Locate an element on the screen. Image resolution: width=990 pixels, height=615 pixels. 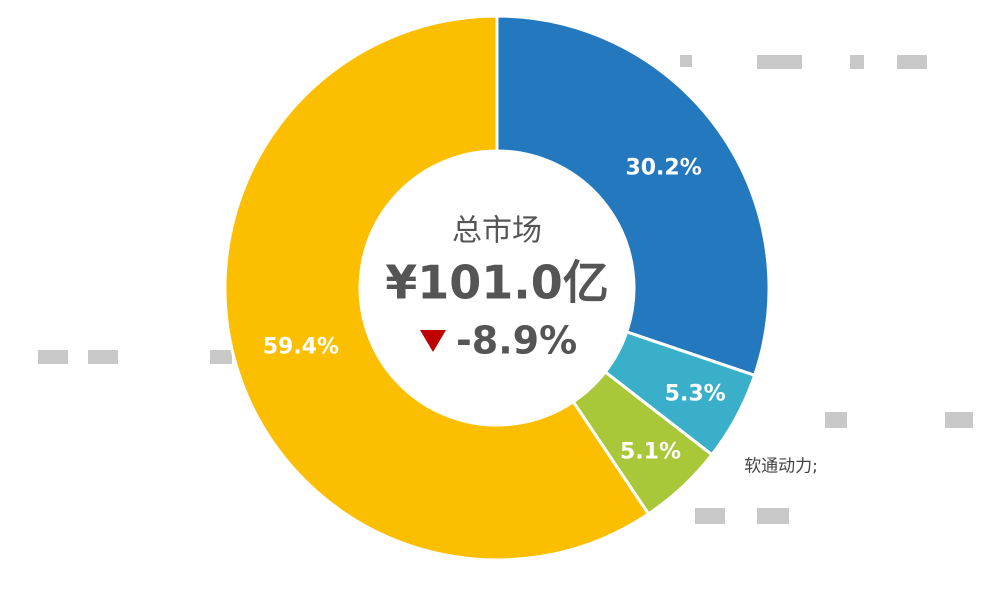
center-title: 总市场 is located at coordinates (497, 231).